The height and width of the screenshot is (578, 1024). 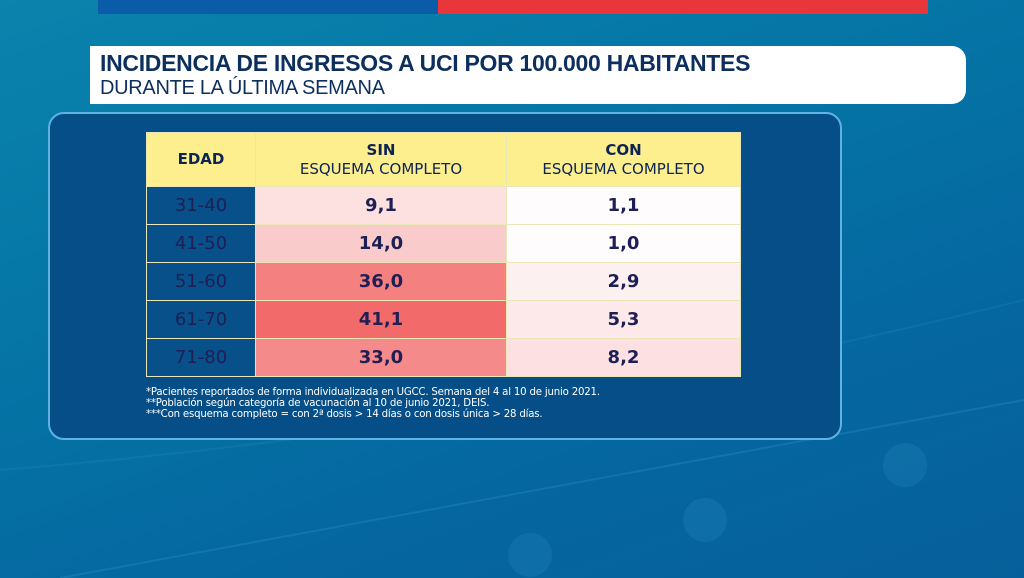 I want to click on top-bar-red, so click(x=683, y=7).